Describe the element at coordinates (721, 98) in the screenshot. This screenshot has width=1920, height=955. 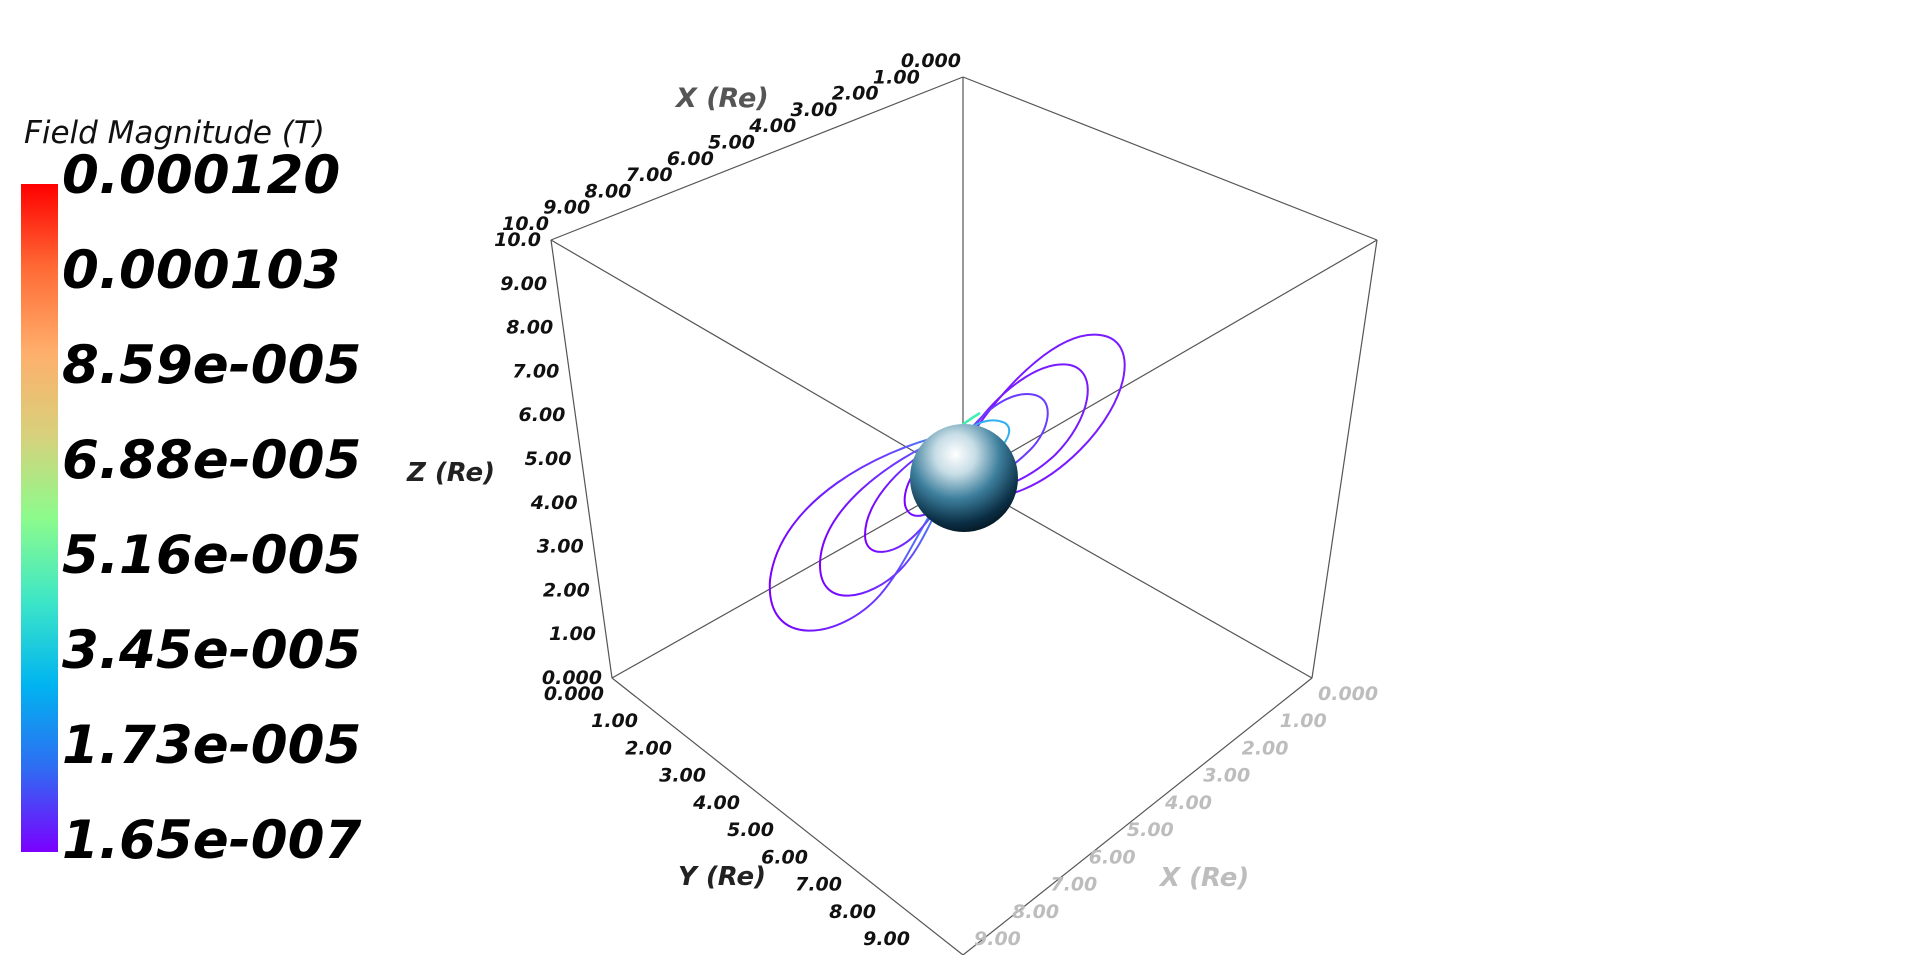
I see `x-axis-back-title: X (Re)` at that location.